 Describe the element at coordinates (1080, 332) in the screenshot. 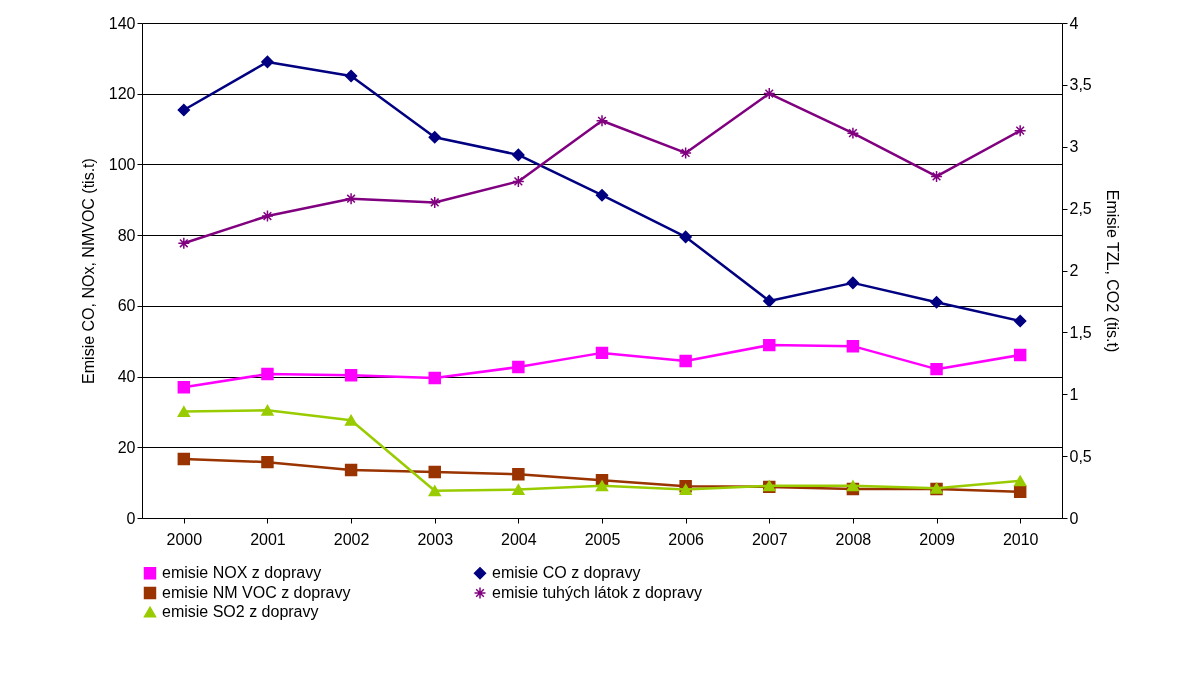

I see `y2-tick-label: 1,5` at that location.